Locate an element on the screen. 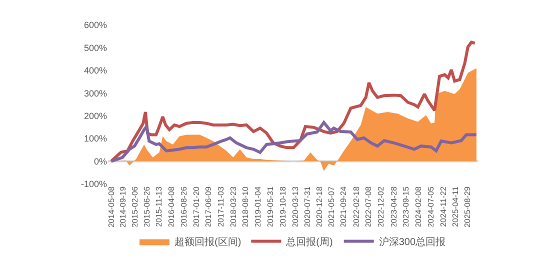  y-tick-label: 600% is located at coordinates (95, 25).